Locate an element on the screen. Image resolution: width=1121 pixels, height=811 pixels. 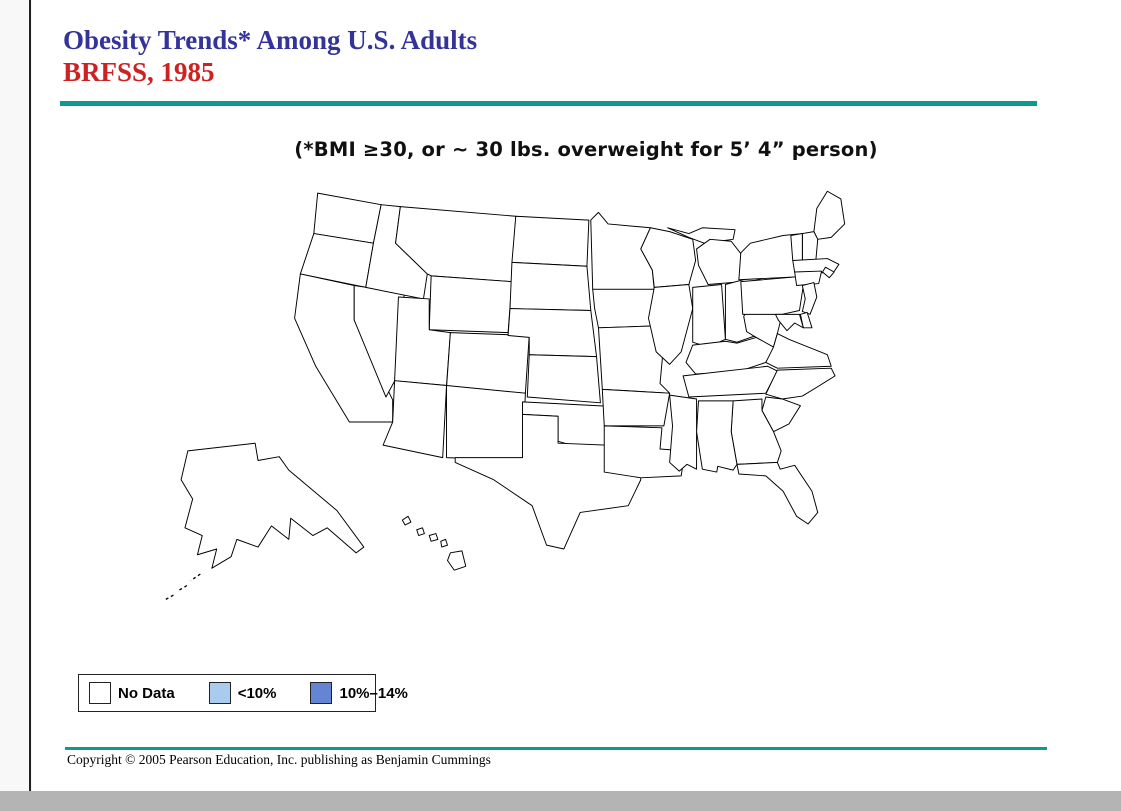
legend-item-10-14: 10%–14% is located at coordinates (359, 693).